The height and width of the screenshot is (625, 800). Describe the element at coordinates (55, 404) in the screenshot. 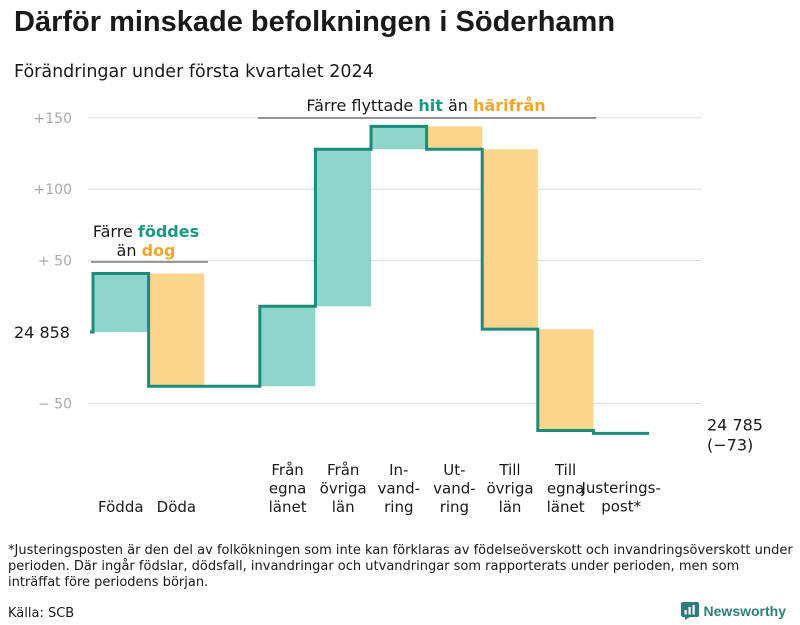

I see `y-tick-label: − 50` at that location.